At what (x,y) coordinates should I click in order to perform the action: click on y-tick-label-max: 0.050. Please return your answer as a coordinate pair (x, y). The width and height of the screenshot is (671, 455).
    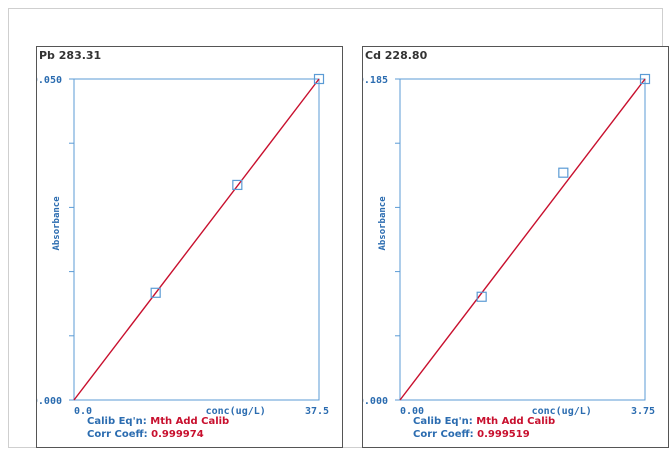
    Looking at the image, I should click on (49, 80).